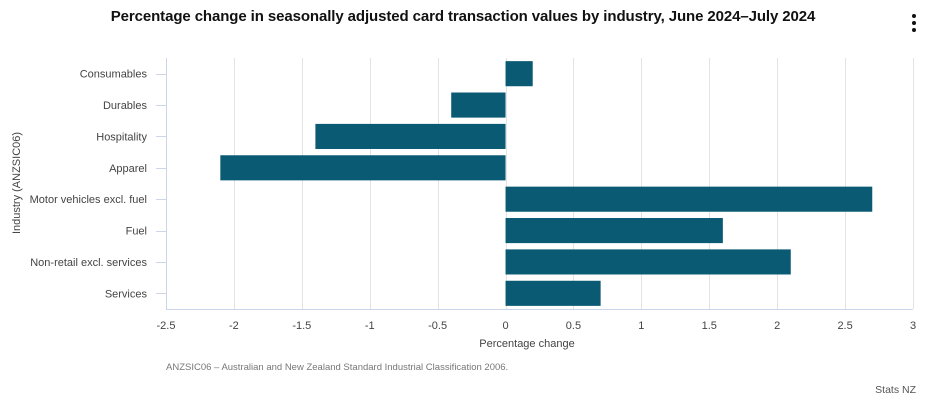  Describe the element at coordinates (648, 262) in the screenshot. I see `bar-non-retail-excl-services` at that location.